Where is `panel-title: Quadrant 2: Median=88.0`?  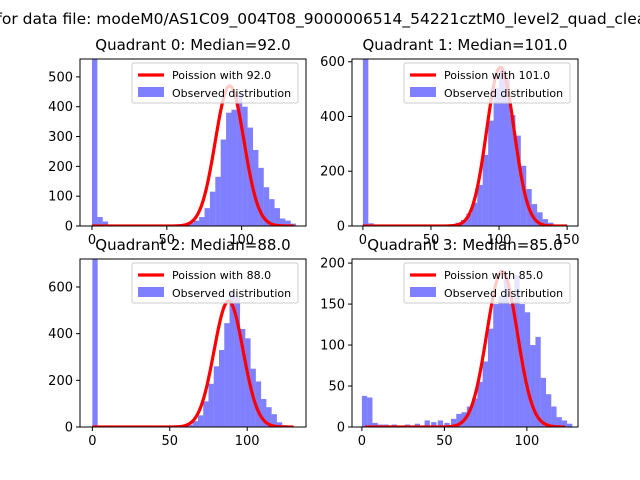 panel-title: Quadrant 2: Median=88.0 is located at coordinates (192, 245).